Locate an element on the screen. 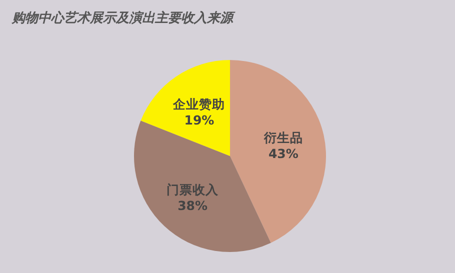 The image size is (455, 273). slice-label: 衍生品 is located at coordinates (282, 138).